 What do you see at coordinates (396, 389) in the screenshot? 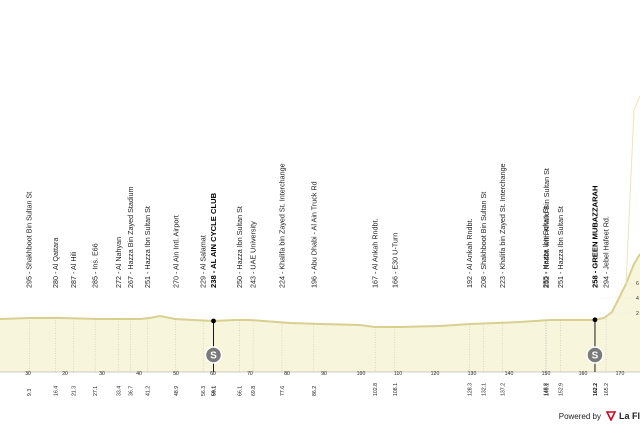
I see `waypoint-km: 108.1` at bounding box center [396, 389].